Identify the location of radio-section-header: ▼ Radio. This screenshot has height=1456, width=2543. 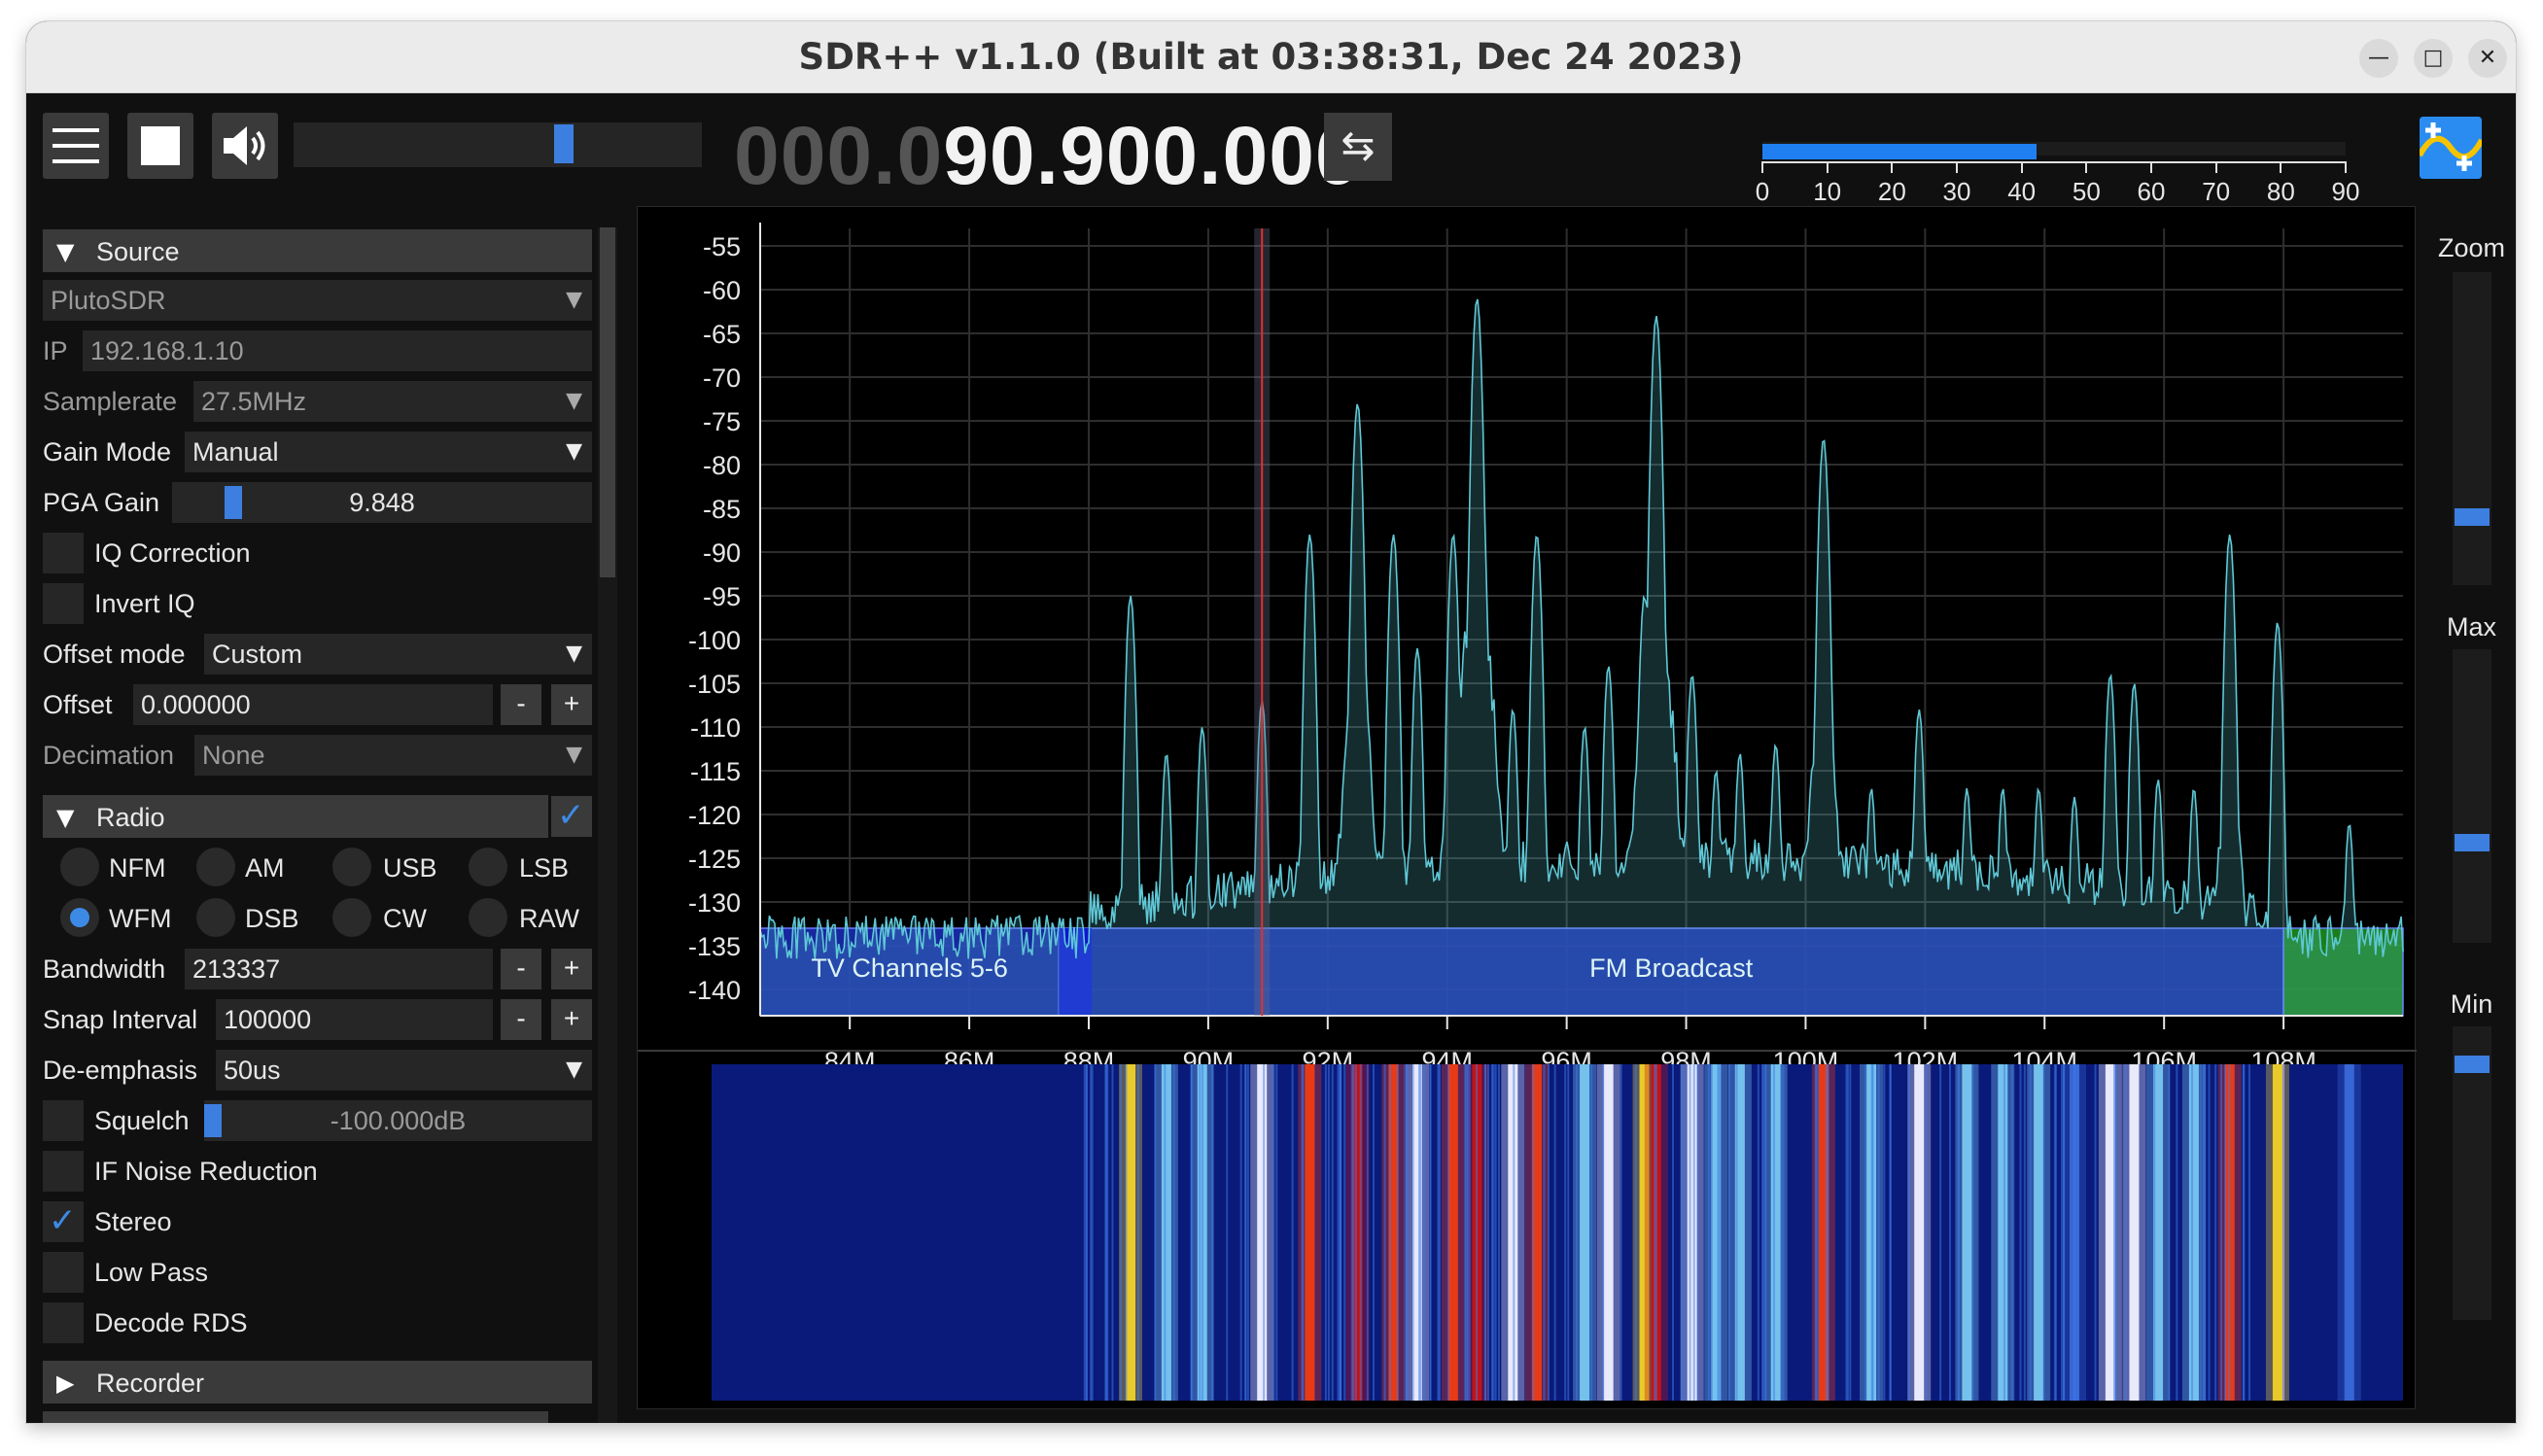
(295, 816).